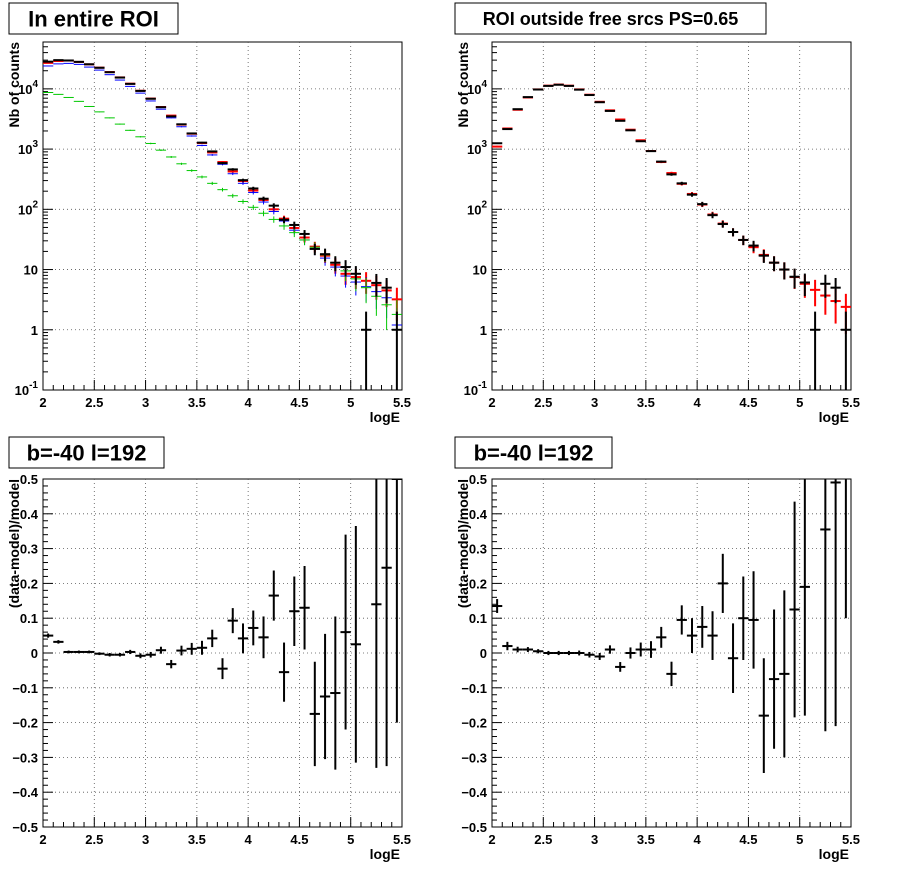 The width and height of the screenshot is (898, 871). What do you see at coordinates (29, 583) in the screenshot?
I see `y-tick-label: 0.2` at bounding box center [29, 583].